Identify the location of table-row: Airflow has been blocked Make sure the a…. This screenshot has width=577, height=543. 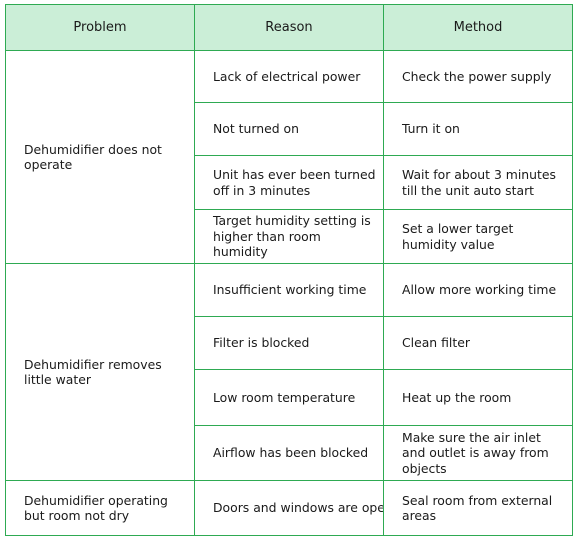
(289, 453).